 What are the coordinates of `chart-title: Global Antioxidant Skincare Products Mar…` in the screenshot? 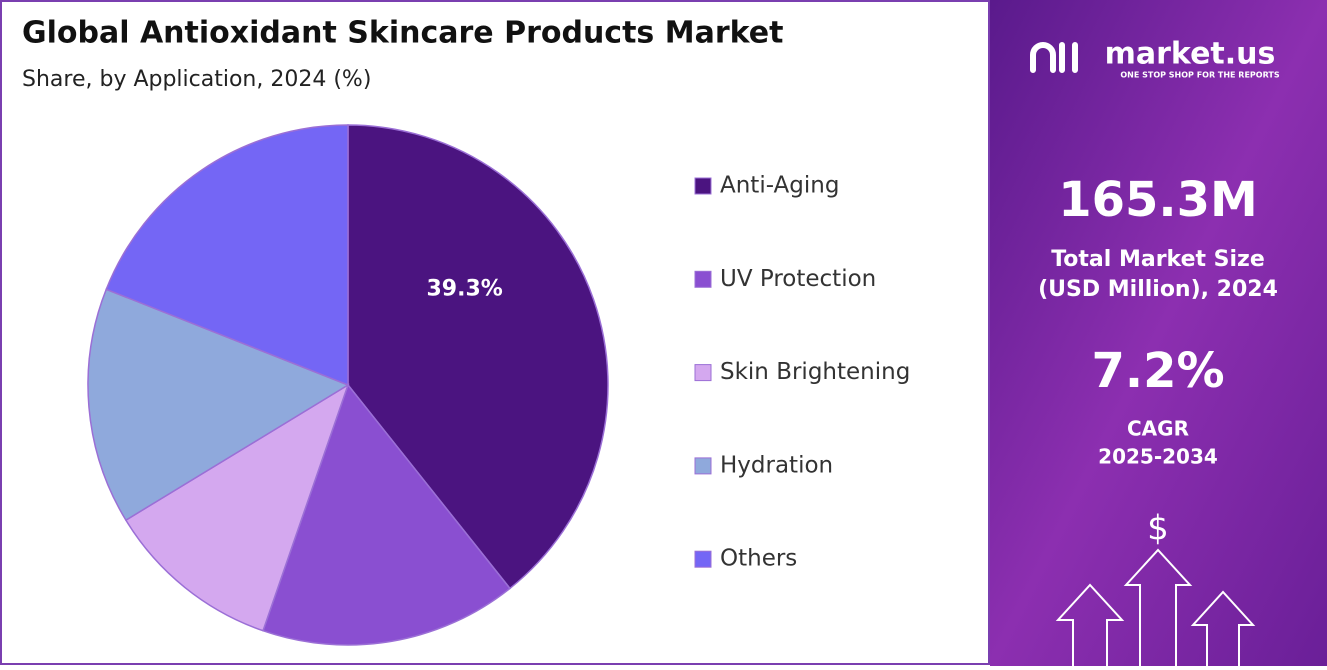 It's located at (402, 33).